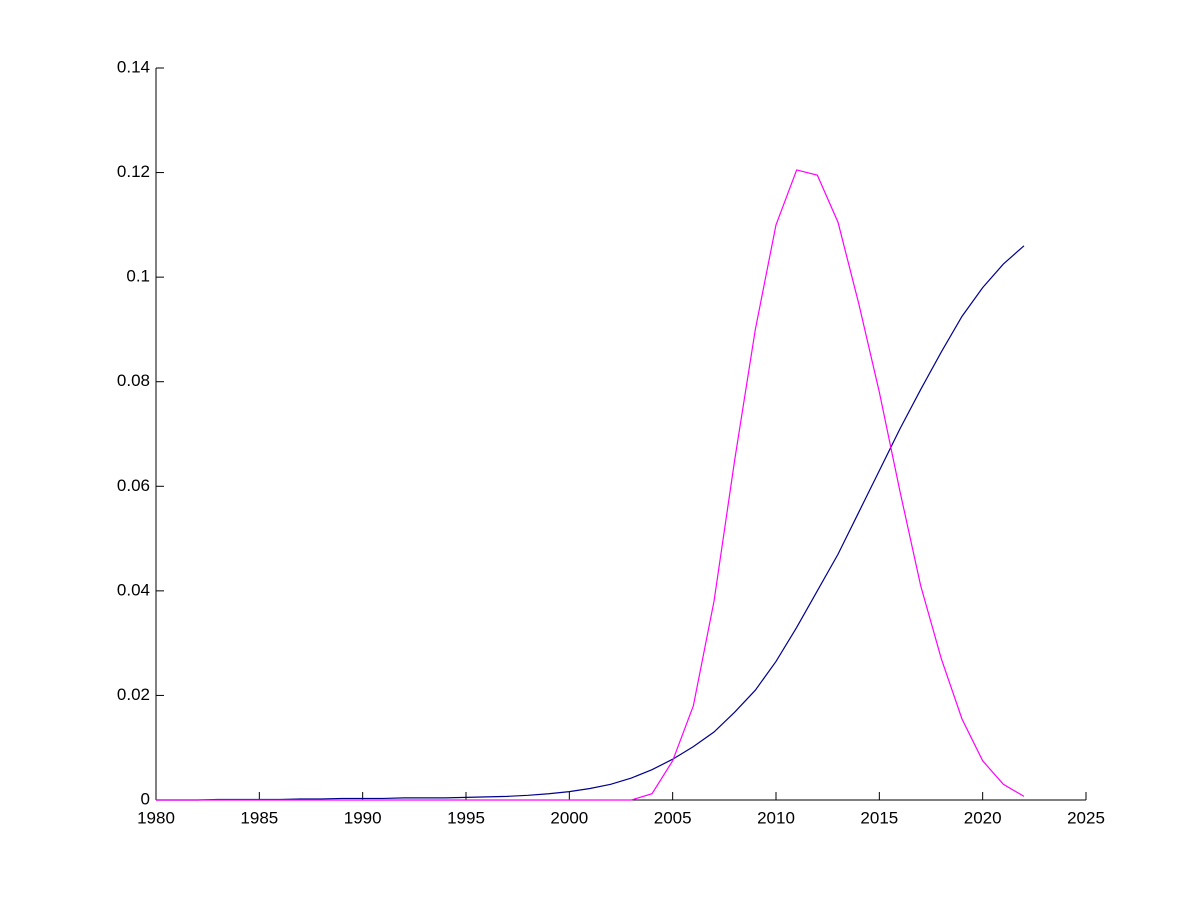 The width and height of the screenshot is (1200, 900). What do you see at coordinates (569, 817) in the screenshot?
I see `x-tick-label: 2000` at bounding box center [569, 817].